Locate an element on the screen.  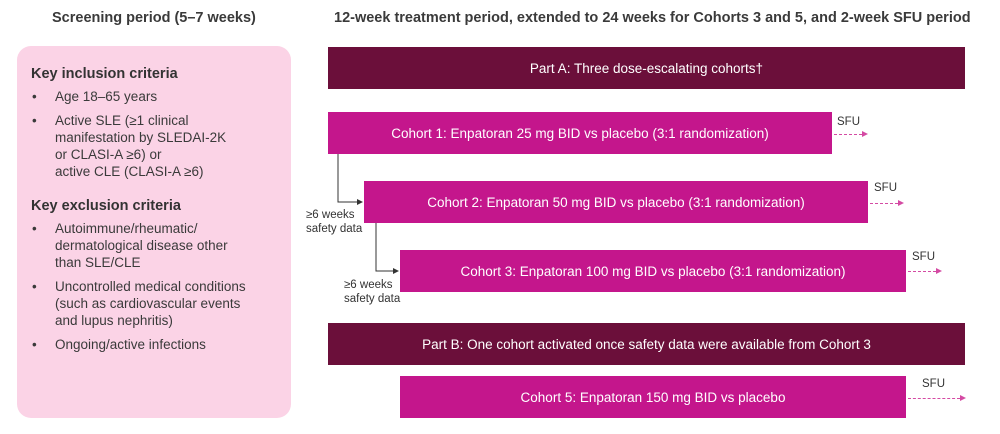
exclusion-title: Key exclusion criteria is located at coordinates (106, 206).